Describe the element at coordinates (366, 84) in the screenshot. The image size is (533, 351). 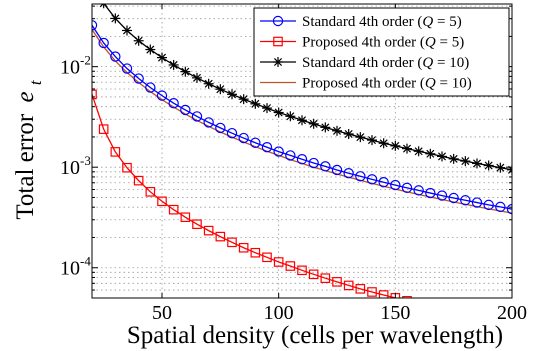
I see `legend-item: Proposed 4th order (Q = 10)` at that location.